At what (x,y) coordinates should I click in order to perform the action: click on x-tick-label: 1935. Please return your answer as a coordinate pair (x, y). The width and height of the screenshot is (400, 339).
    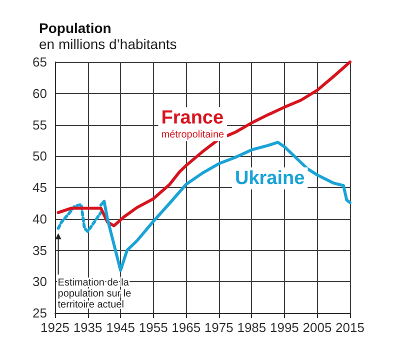
    Looking at the image, I should click on (87, 327).